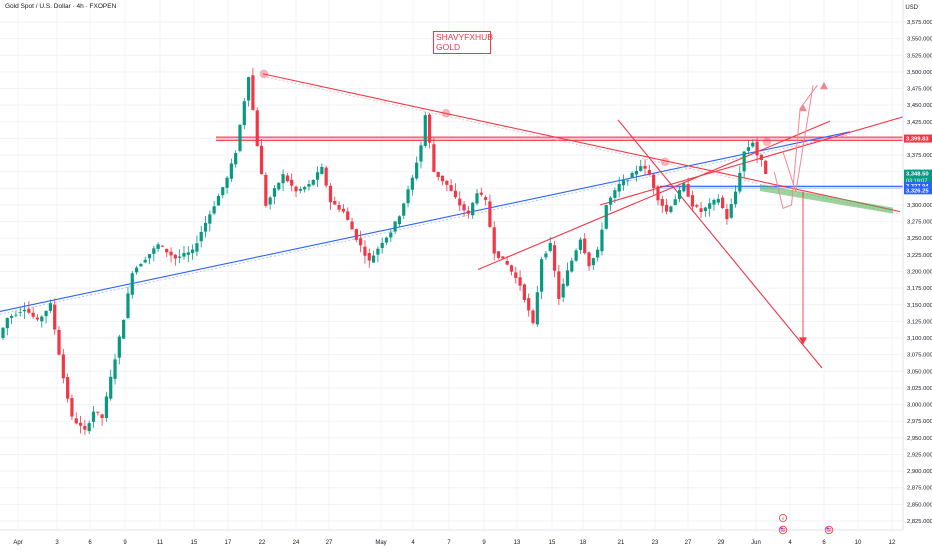 Image resolution: width=932 pixels, height=555 pixels. What do you see at coordinates (484, 543) in the screenshot?
I see `time-tick-label: 9` at bounding box center [484, 543].